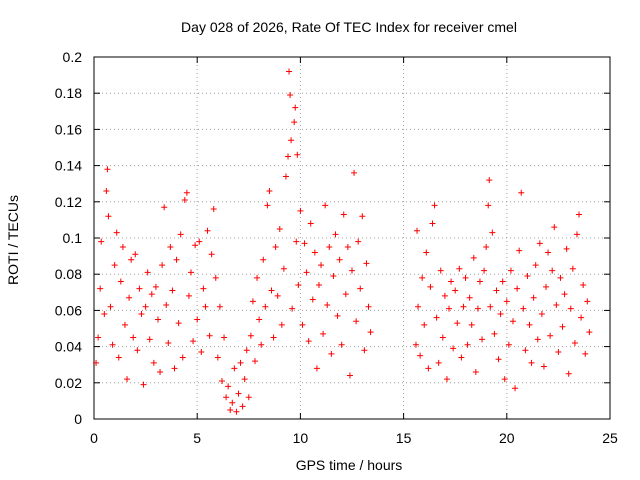 Image resolution: width=640 pixels, height=480 pixels. What do you see at coordinates (68, 202) in the screenshot?
I see `y-tick-label: 0.12` at bounding box center [68, 202].